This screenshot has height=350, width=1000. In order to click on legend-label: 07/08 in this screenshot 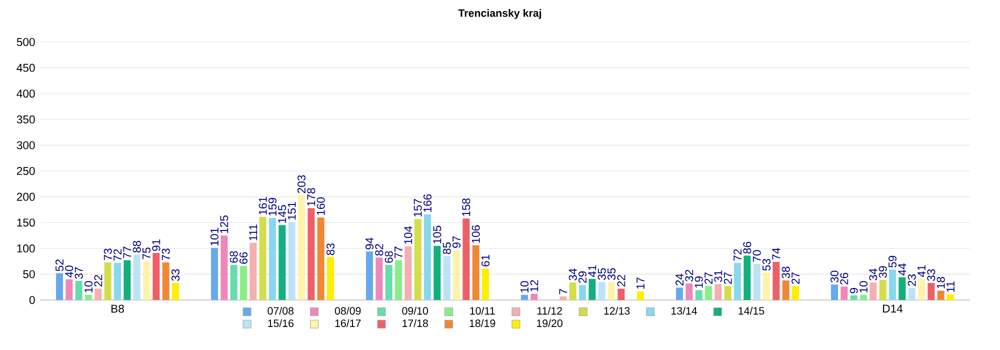, I will do `click(281, 310)`.